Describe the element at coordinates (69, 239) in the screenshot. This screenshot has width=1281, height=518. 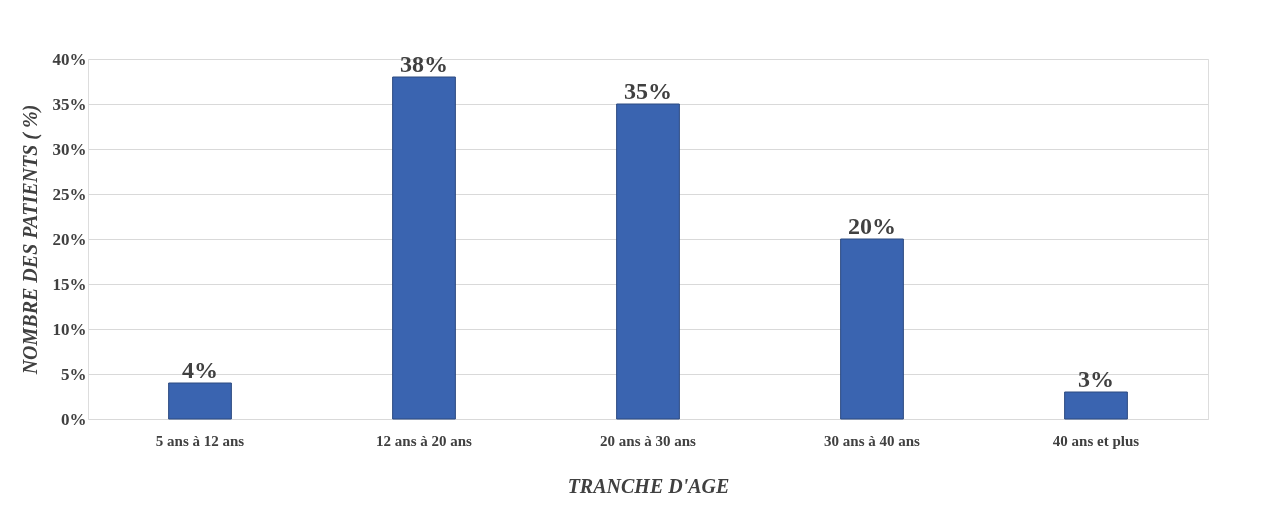
I see `y-tick-label: 20%` at that location.